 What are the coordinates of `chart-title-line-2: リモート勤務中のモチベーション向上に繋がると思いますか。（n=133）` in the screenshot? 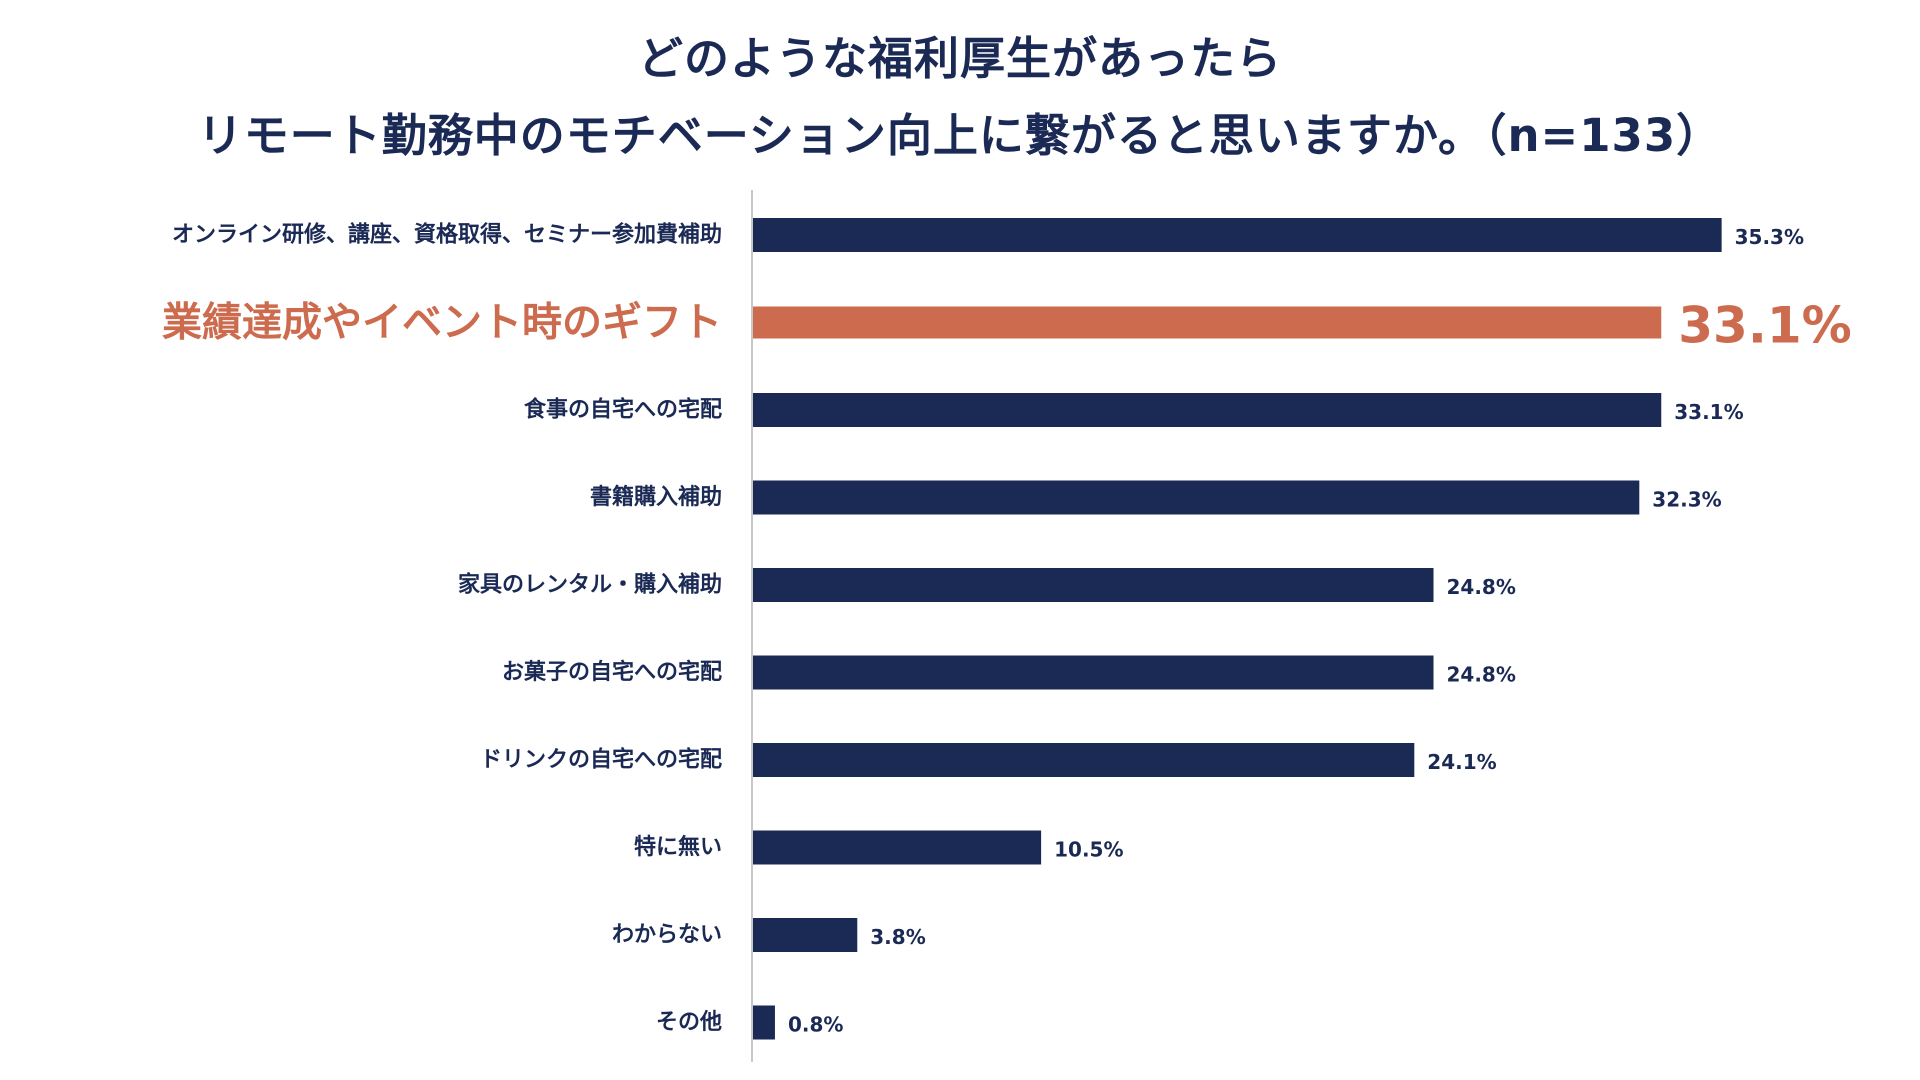 It's located at (960, 135).